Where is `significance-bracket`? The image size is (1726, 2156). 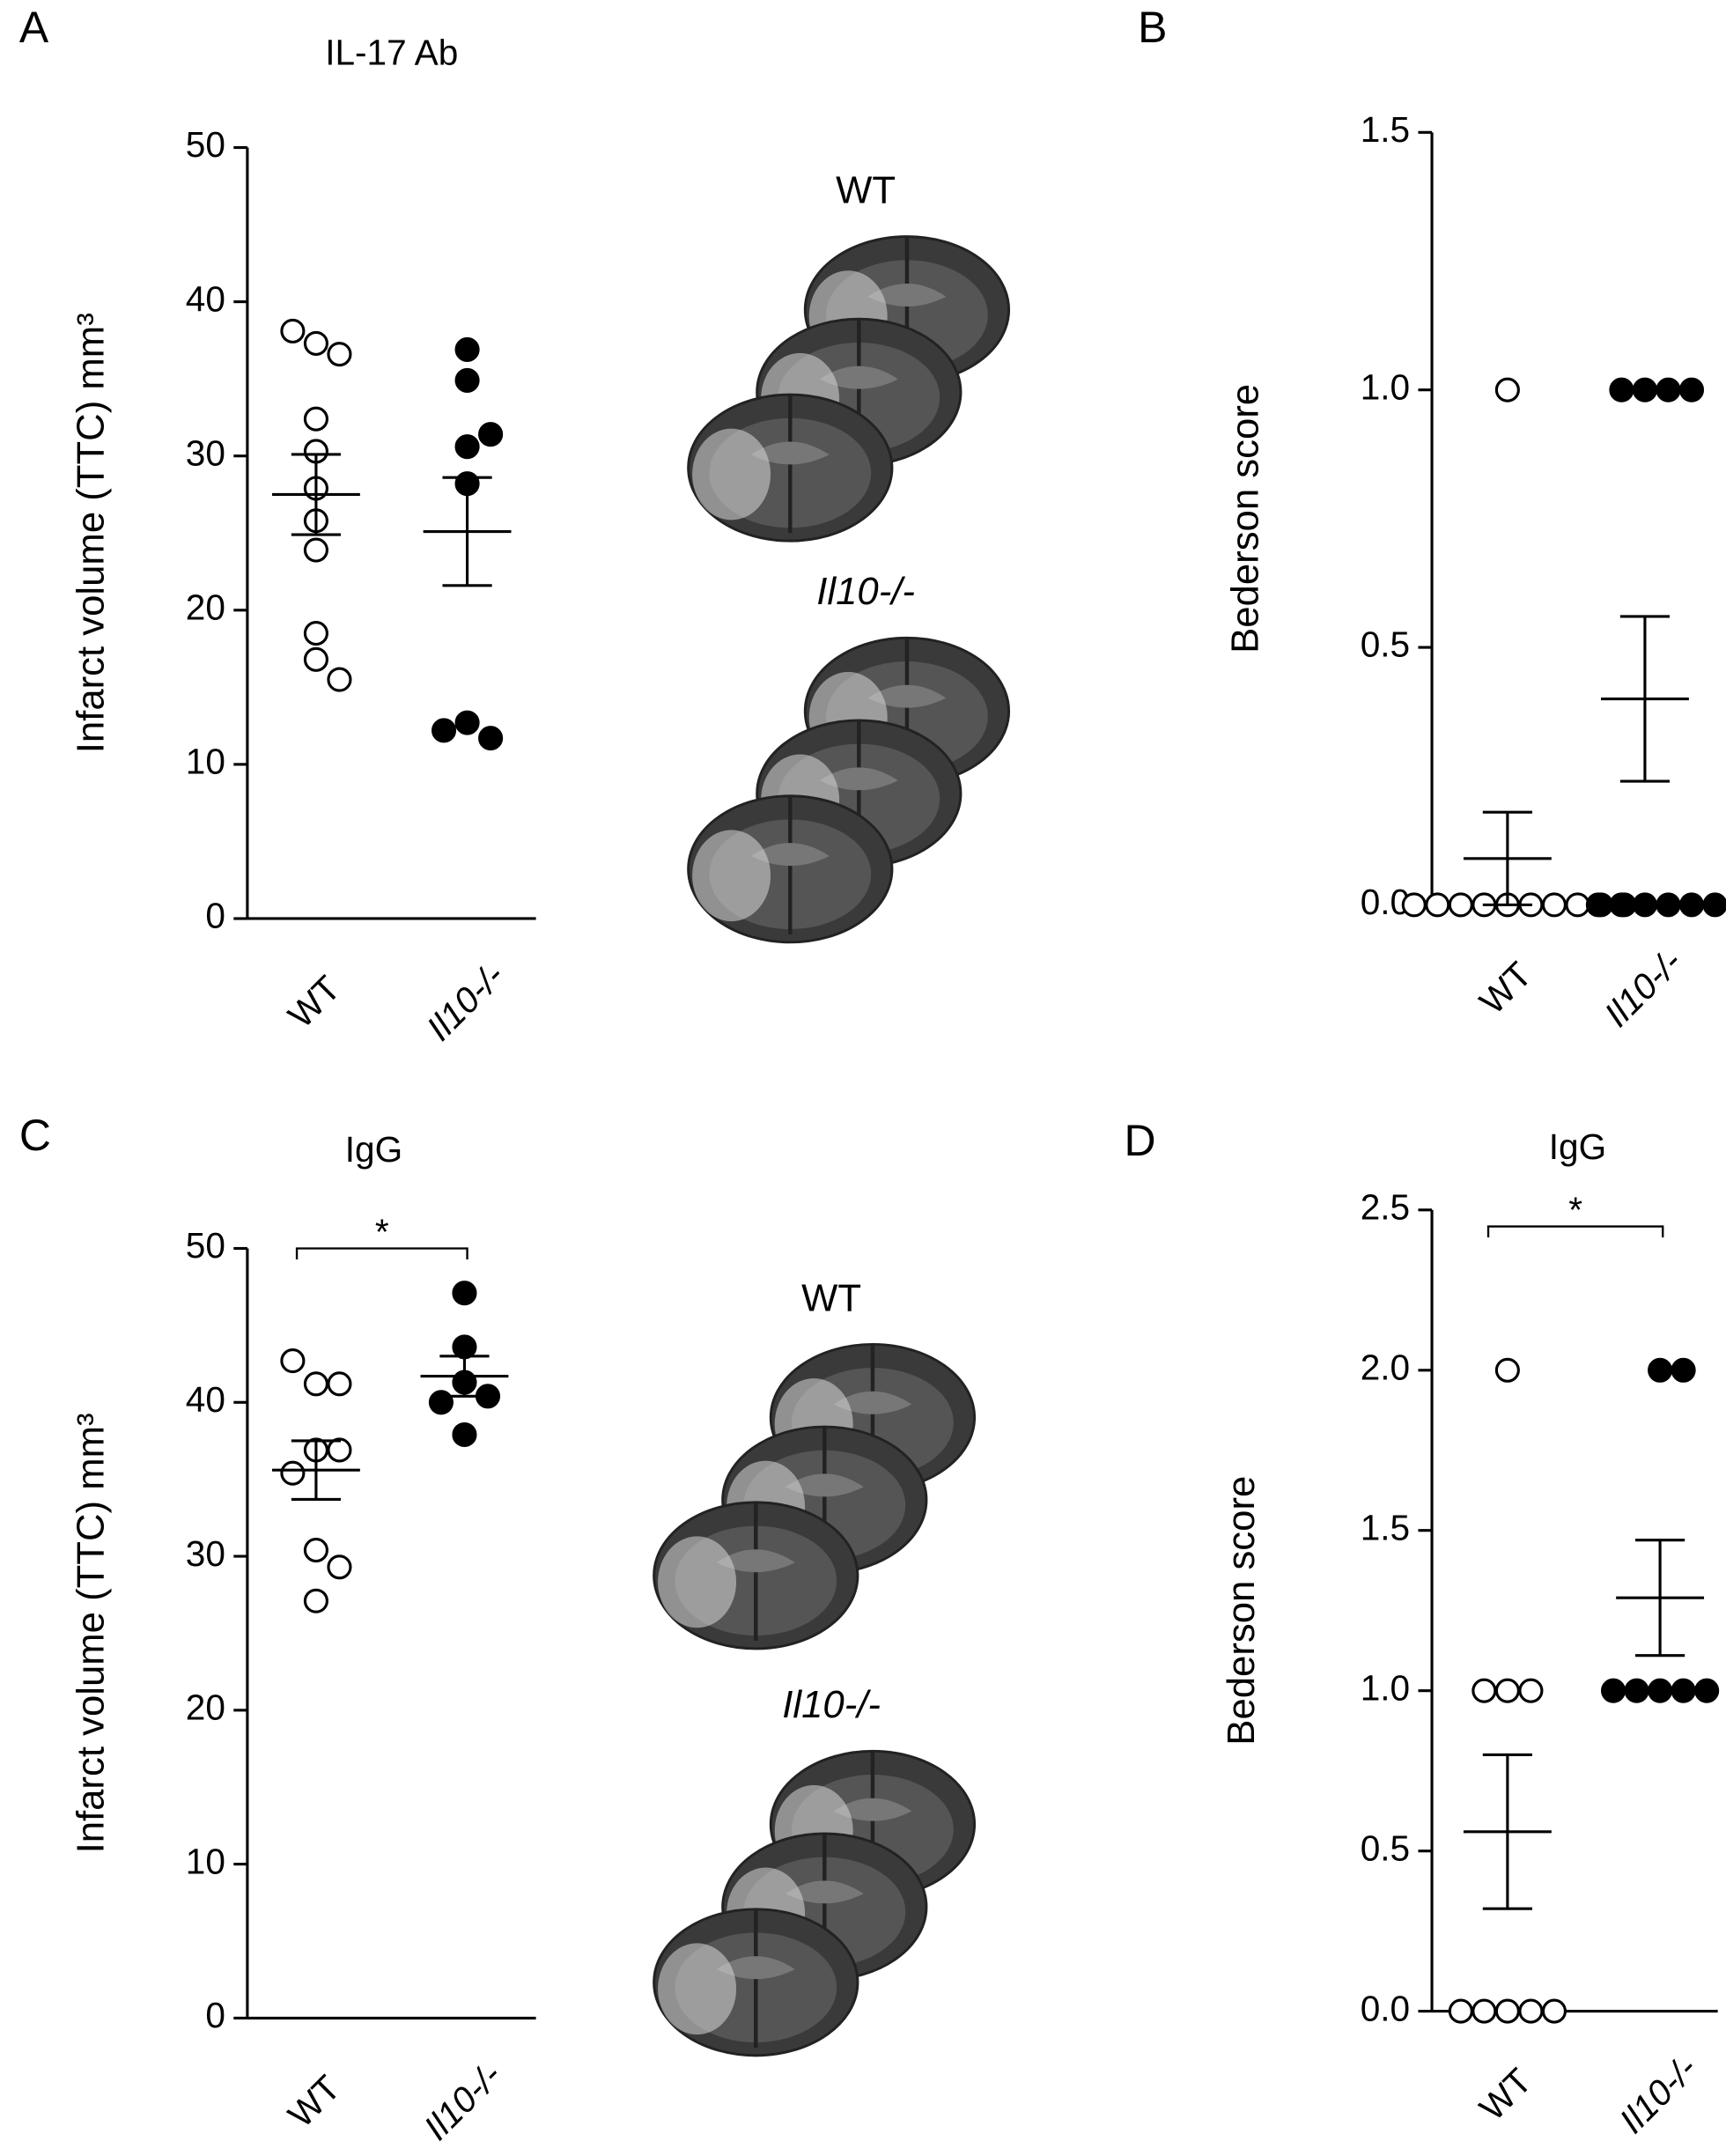
significance-bracket is located at coordinates (381, 1253).